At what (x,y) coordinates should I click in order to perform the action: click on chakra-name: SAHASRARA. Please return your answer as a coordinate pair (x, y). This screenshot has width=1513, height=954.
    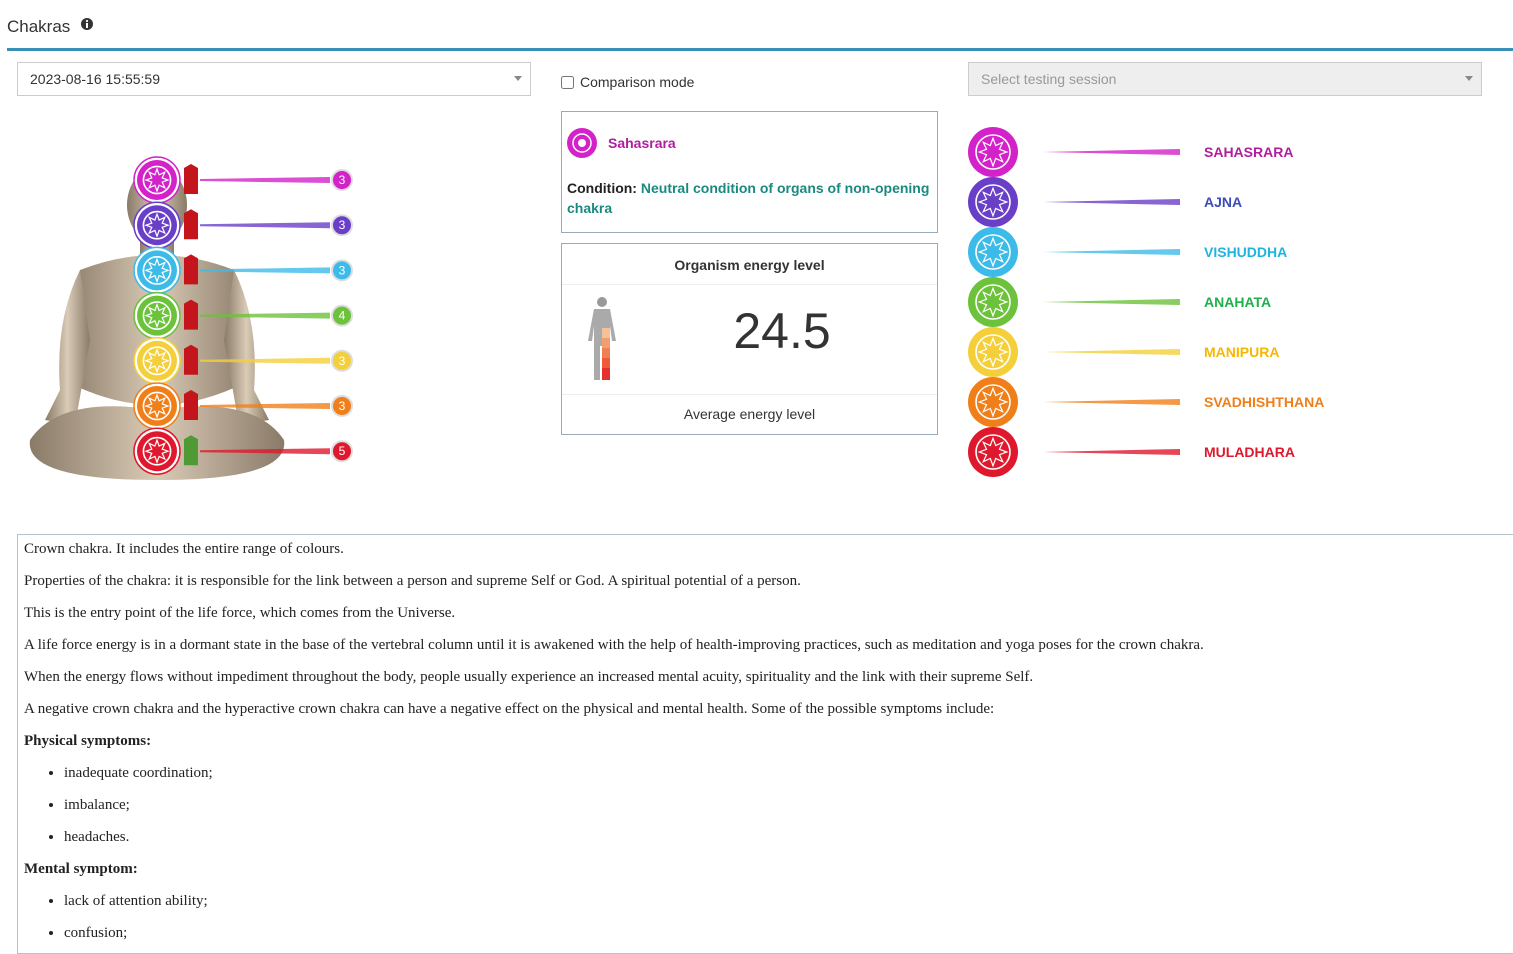
    Looking at the image, I should click on (1248, 152).